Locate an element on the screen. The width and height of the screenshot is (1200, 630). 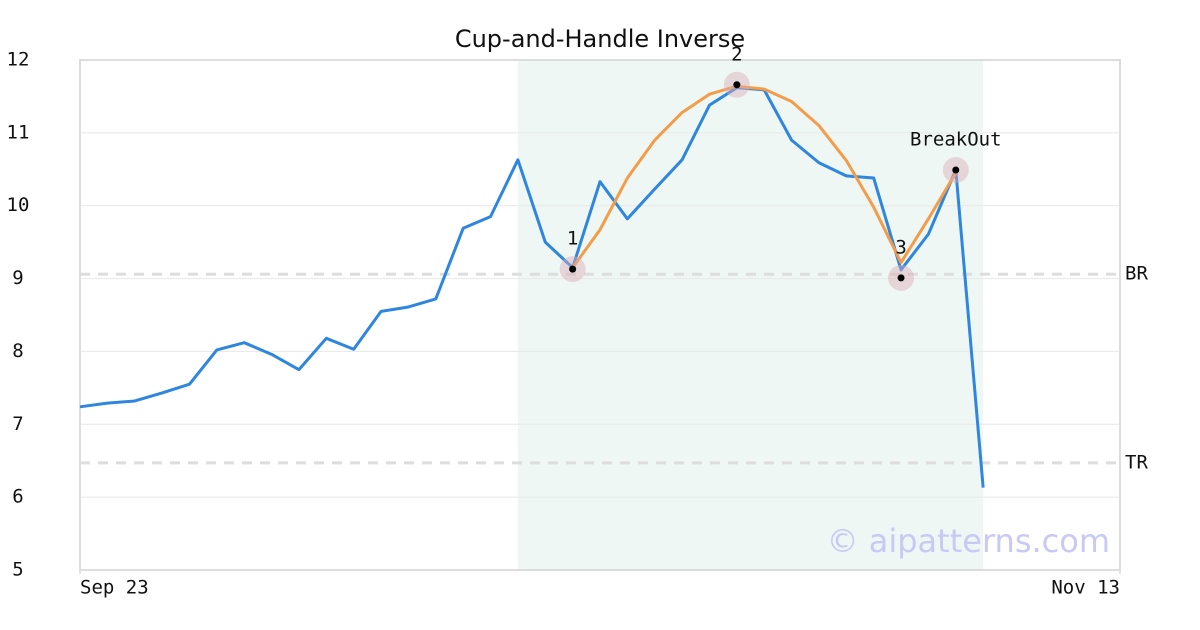
x-tick-label: Sep 23 is located at coordinates (114, 588).